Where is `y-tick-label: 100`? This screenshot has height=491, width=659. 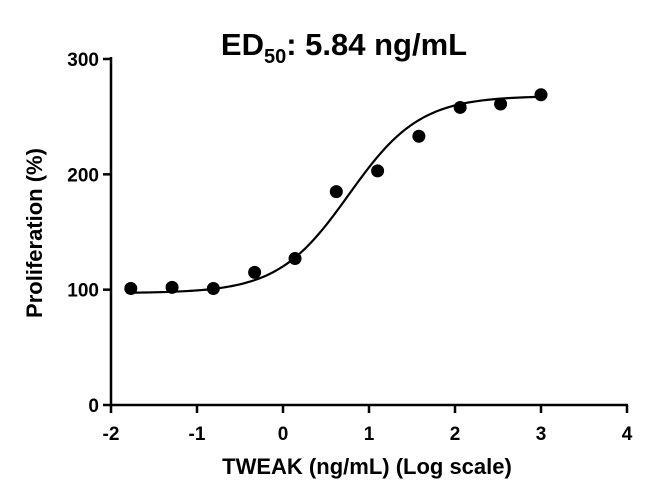
y-tick-label: 100 is located at coordinates (83, 291).